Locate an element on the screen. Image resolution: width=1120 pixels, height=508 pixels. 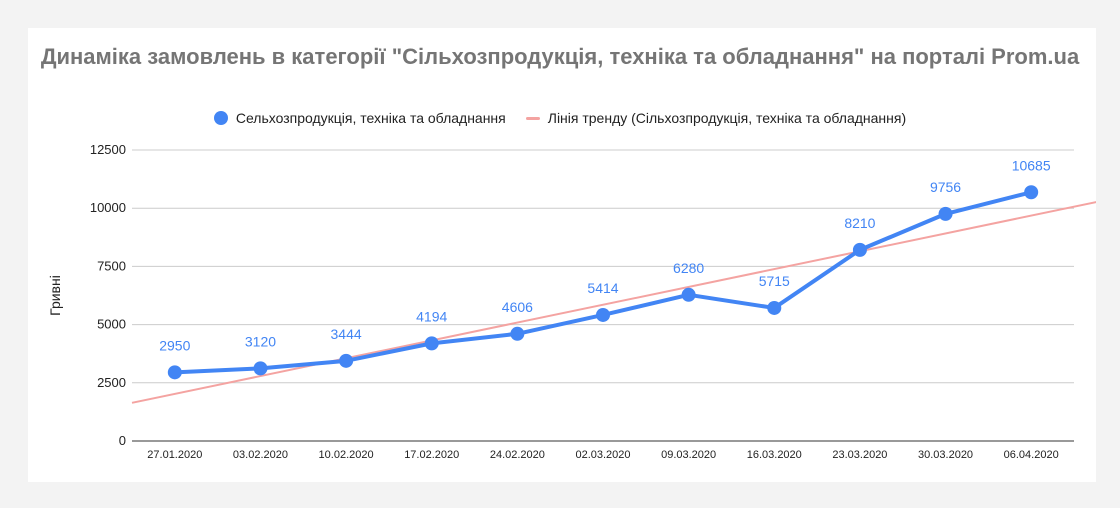
data-label: 5715 is located at coordinates (774, 281).